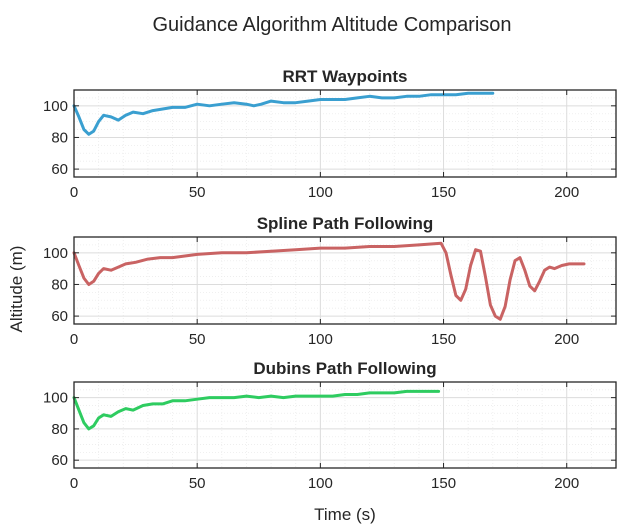 The image size is (637, 525). I want to click on subplot-title: RRT Waypoints, so click(345, 76).